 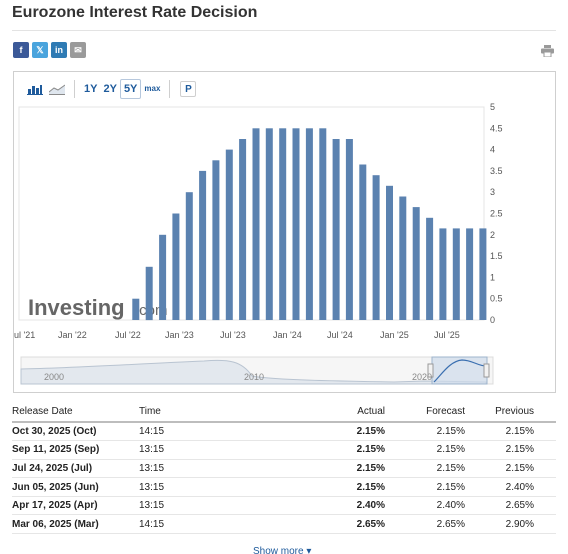 I want to click on release-date: Jul 24, 2025 (Jul), so click(x=75, y=469).